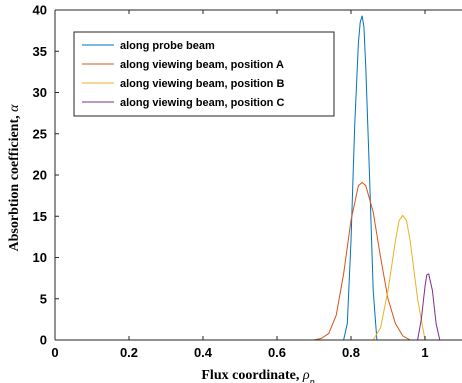  Describe the element at coordinates (40, 51) in the screenshot. I see `y-tick-label: 35` at that location.